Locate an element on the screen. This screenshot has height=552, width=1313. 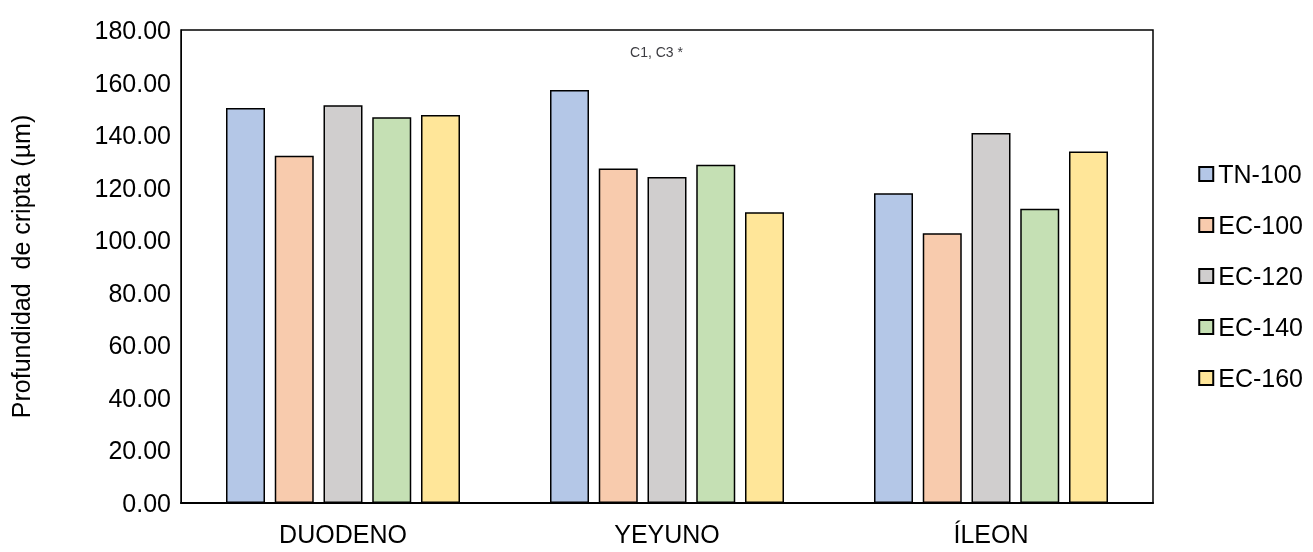
x-tick-label: DUODENO is located at coordinates (343, 533).